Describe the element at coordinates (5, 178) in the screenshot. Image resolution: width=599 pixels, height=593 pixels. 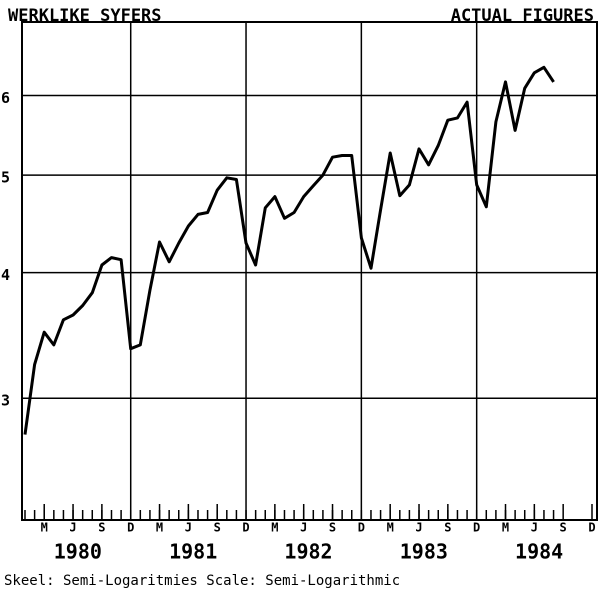
I see `y-tick-label: 5` at that location.